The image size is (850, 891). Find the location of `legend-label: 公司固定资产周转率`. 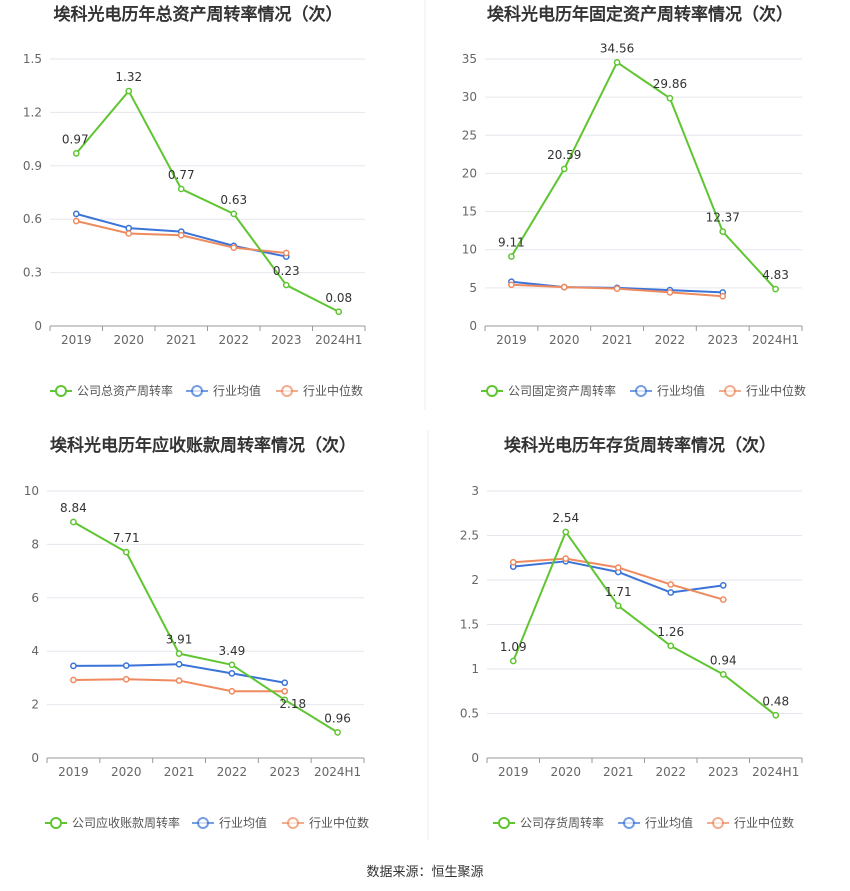

legend-label: 公司固定资产周转率 is located at coordinates (562, 390).